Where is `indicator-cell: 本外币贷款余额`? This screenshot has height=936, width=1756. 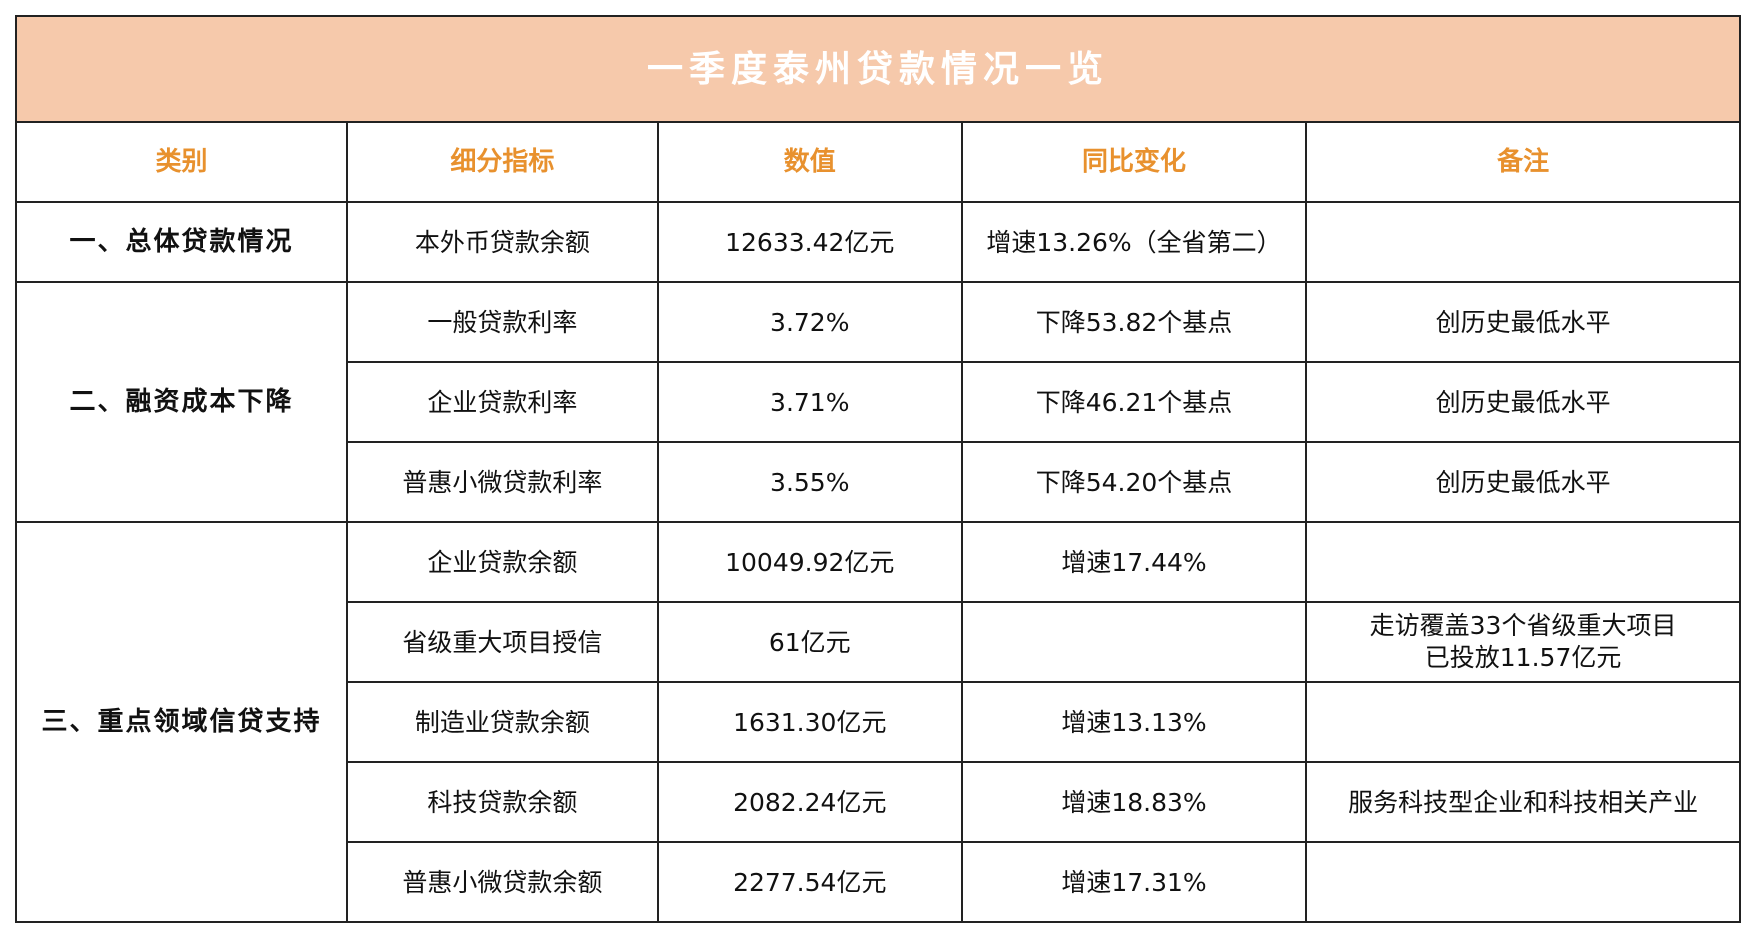
indicator-cell: 本外币贷款余额 is located at coordinates (502, 242).